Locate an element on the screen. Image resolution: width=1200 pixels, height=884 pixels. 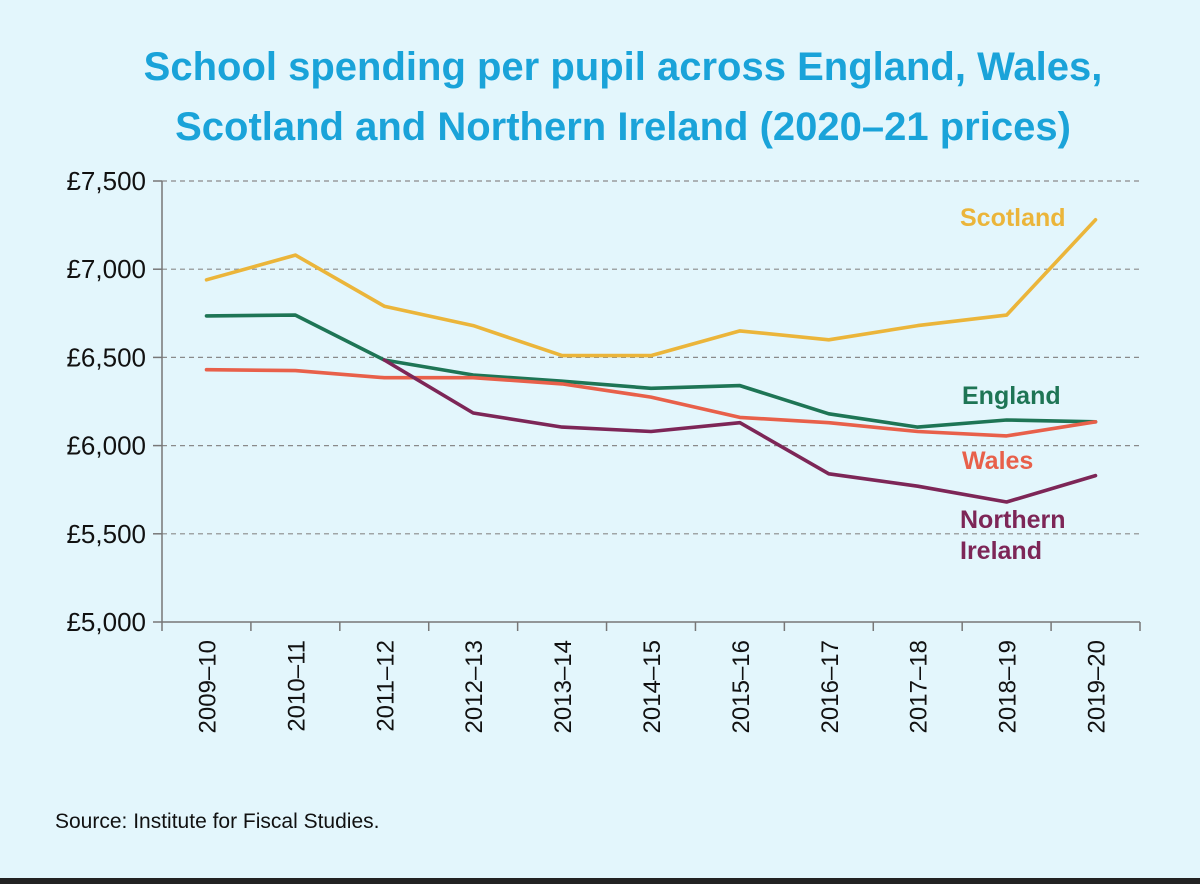
x-tick-label: 2009–10 is located at coordinates (207, 686).